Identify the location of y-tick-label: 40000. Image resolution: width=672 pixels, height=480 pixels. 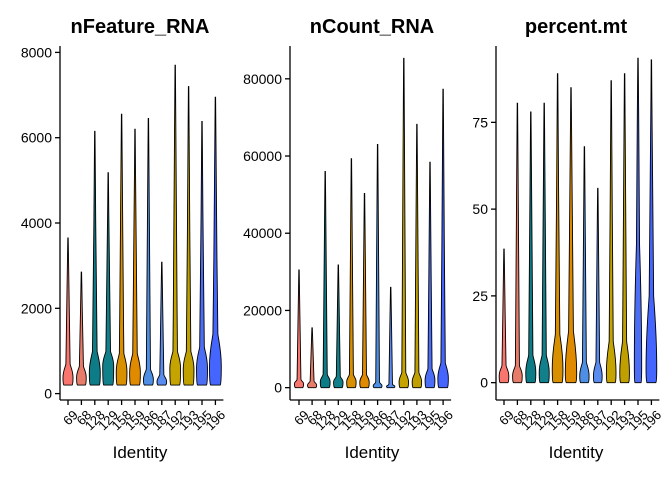
(262, 233).